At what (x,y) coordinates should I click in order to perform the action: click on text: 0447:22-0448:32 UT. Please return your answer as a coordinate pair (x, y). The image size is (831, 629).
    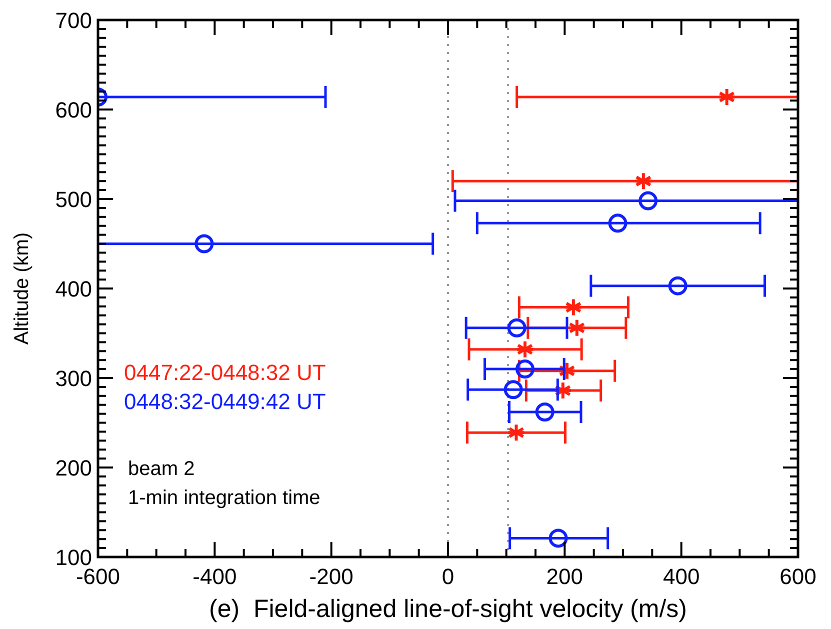
    Looking at the image, I should click on (225, 372).